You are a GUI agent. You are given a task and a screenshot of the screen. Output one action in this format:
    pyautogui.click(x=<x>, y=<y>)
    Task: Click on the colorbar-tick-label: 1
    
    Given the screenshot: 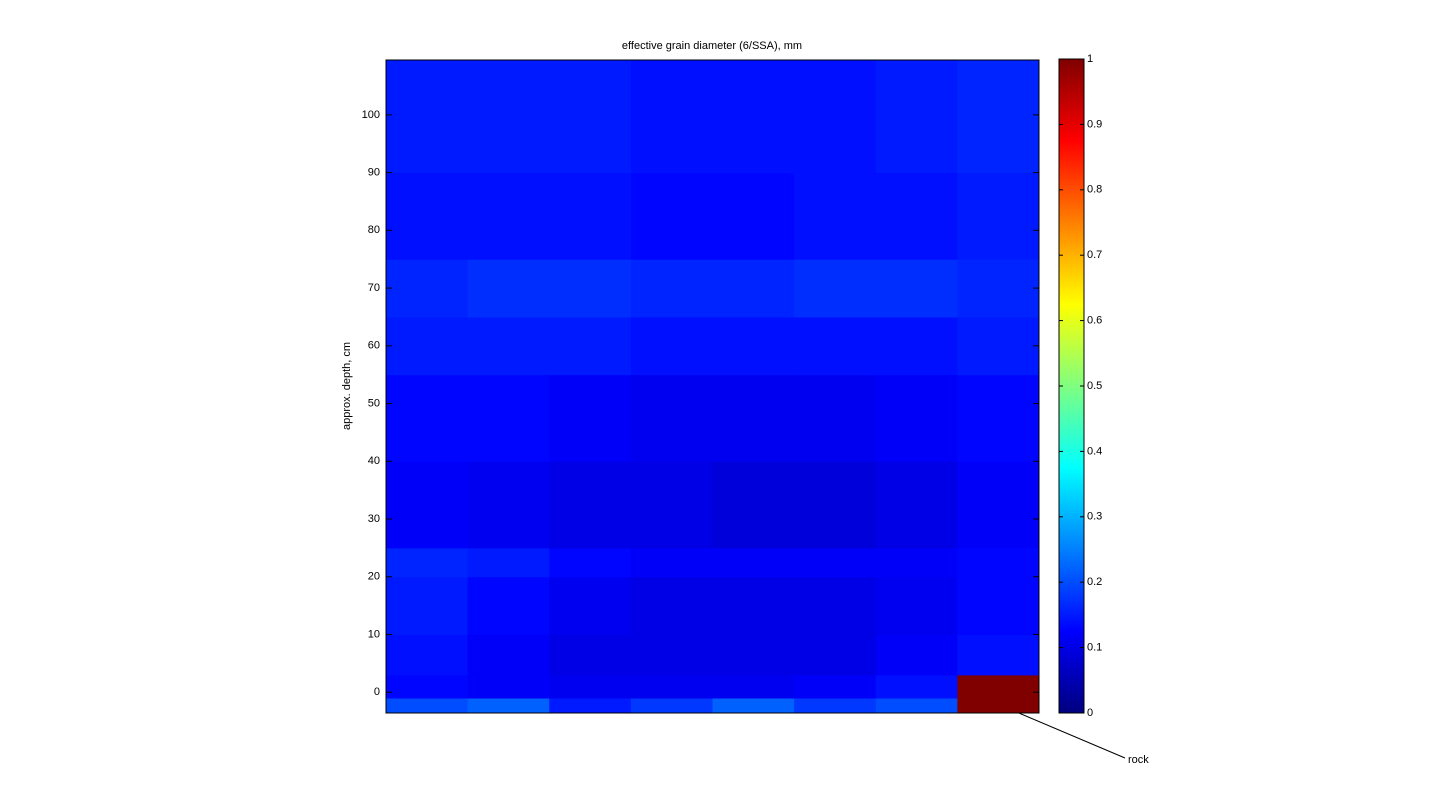 What is the action you would take?
    pyautogui.click(x=1090, y=59)
    